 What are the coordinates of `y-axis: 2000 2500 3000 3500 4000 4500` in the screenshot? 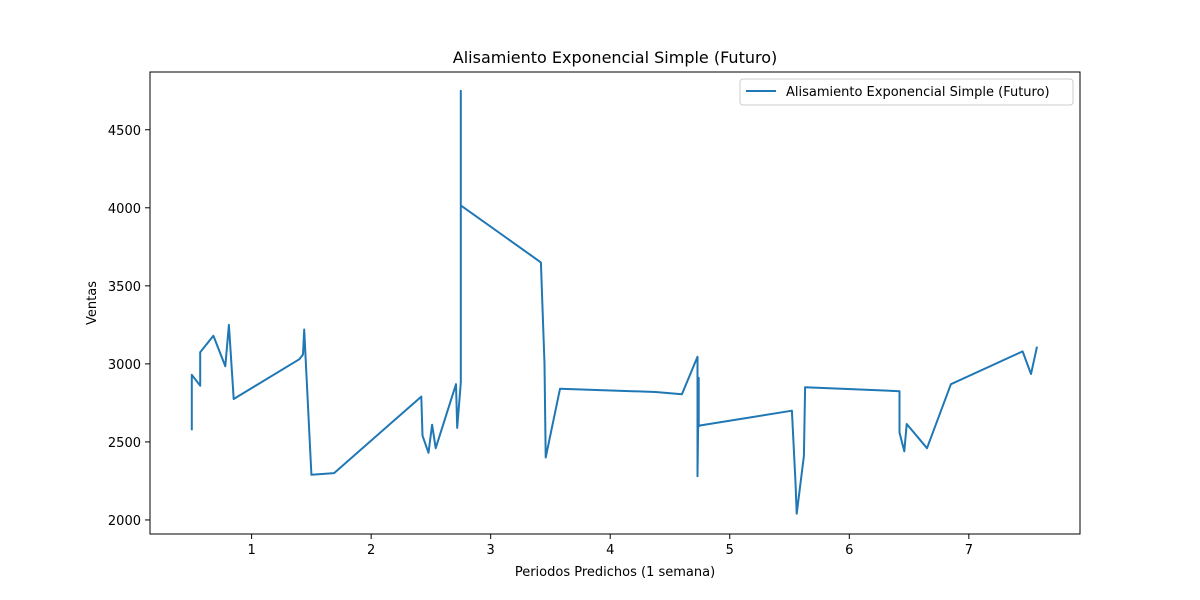 It's located at (129, 326).